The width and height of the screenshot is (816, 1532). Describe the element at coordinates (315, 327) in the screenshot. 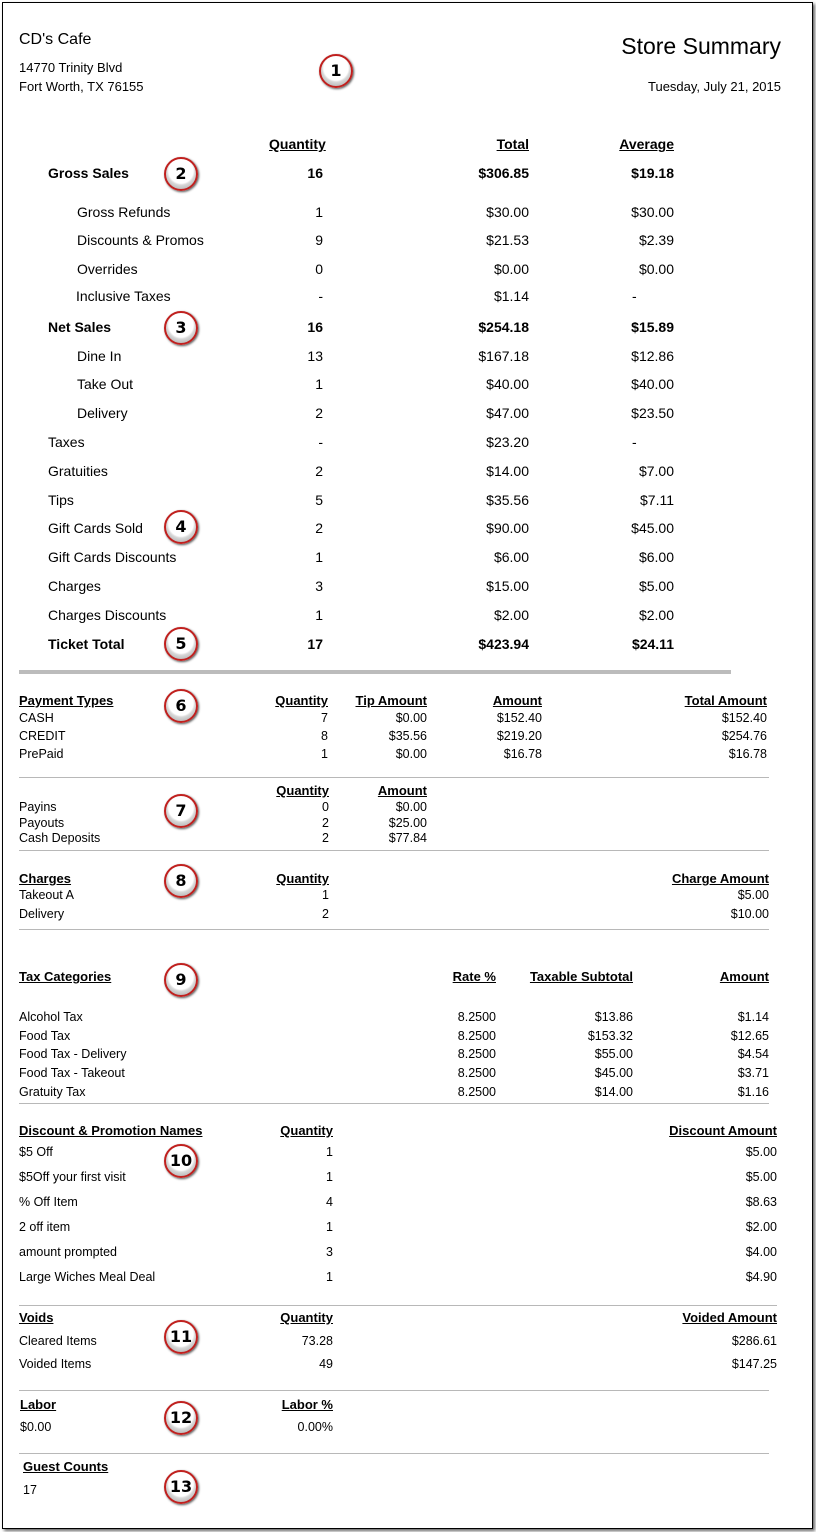

I see `sales-row-quantity: 16` at that location.